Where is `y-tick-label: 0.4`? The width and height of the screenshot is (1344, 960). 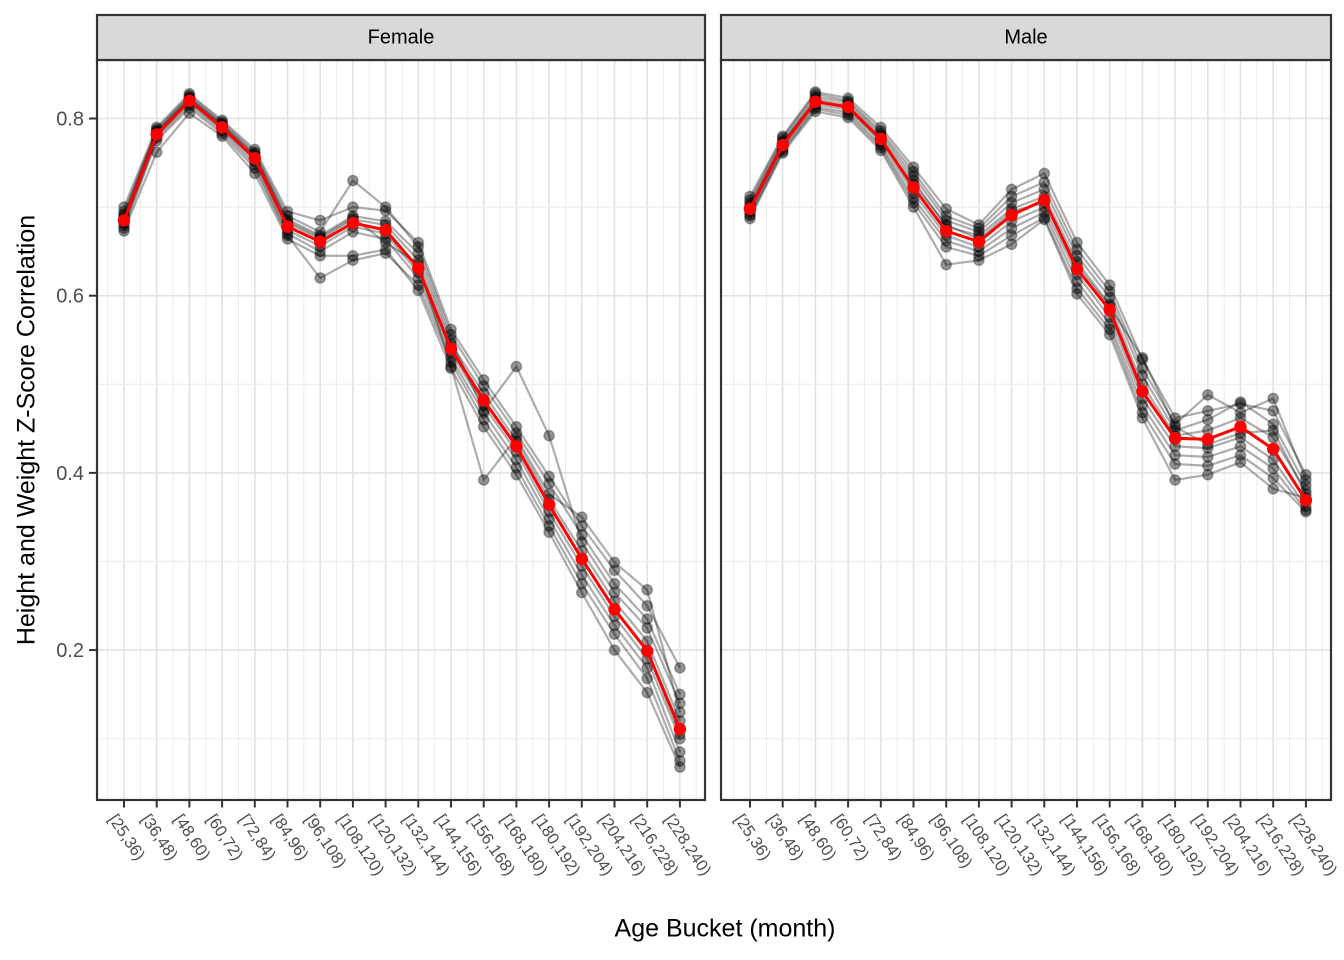 y-tick-label: 0.4 is located at coordinates (70, 474).